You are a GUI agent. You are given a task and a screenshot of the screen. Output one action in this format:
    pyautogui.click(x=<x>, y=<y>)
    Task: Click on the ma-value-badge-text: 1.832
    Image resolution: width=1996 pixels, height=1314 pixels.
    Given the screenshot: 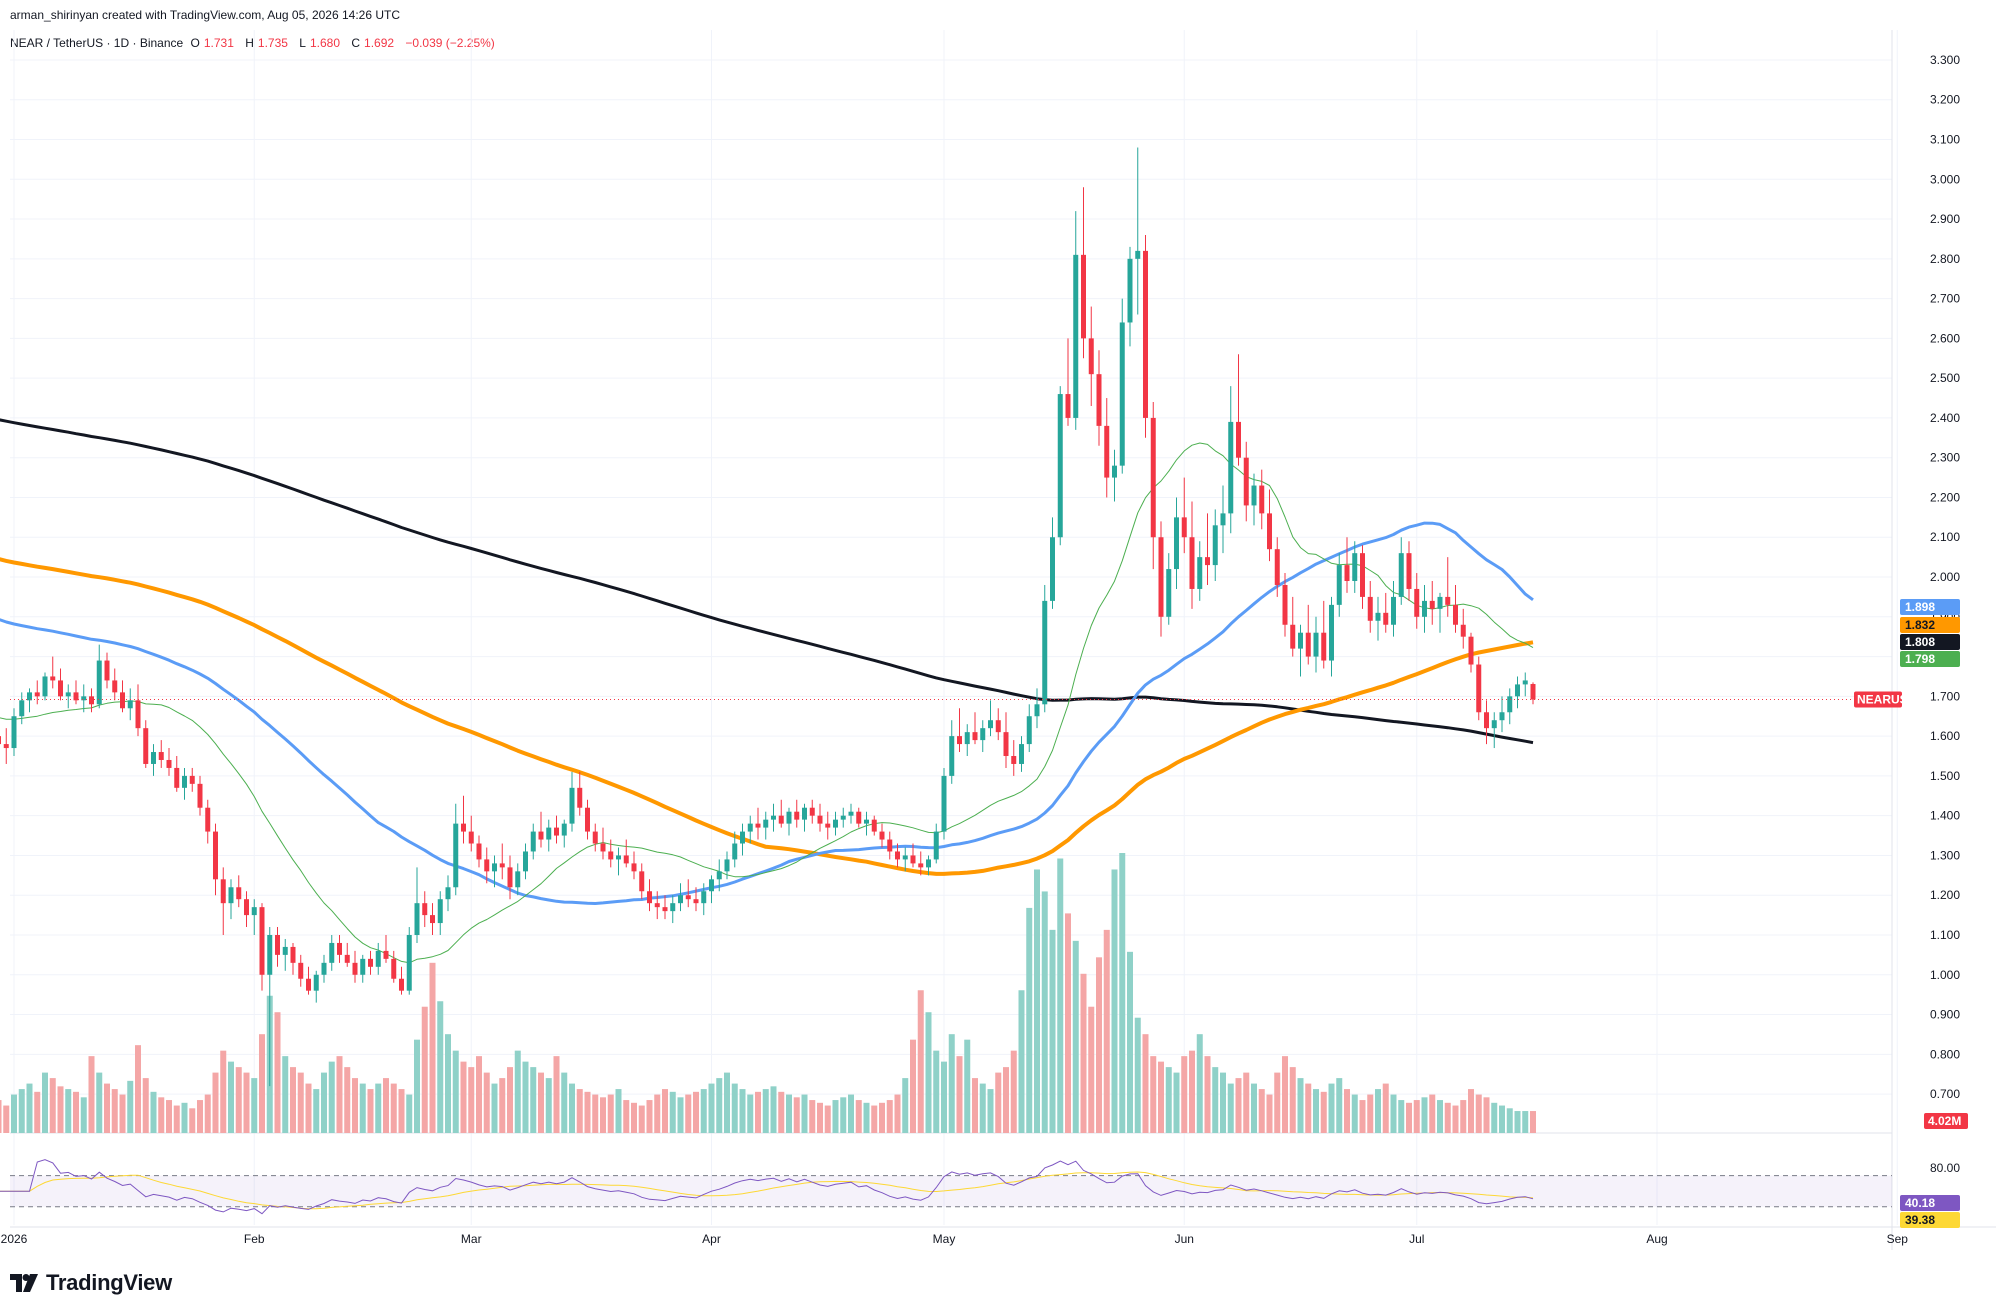 What is the action you would take?
    pyautogui.click(x=1920, y=625)
    